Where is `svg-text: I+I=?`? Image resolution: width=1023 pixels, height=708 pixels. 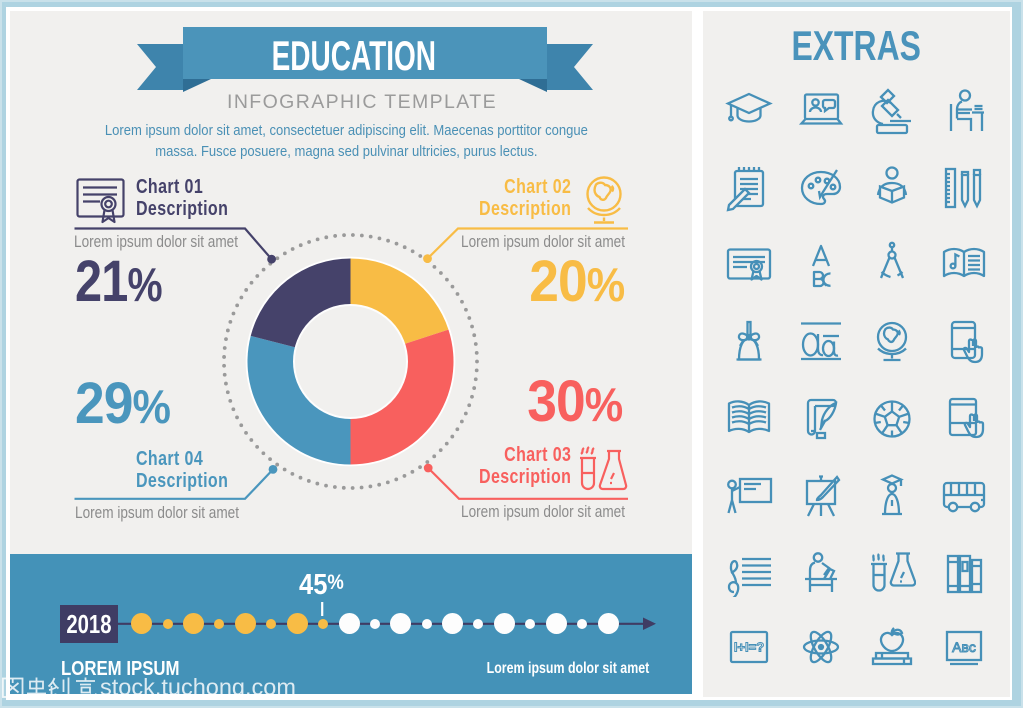
svg-text: I+I=? is located at coordinates (749, 647).